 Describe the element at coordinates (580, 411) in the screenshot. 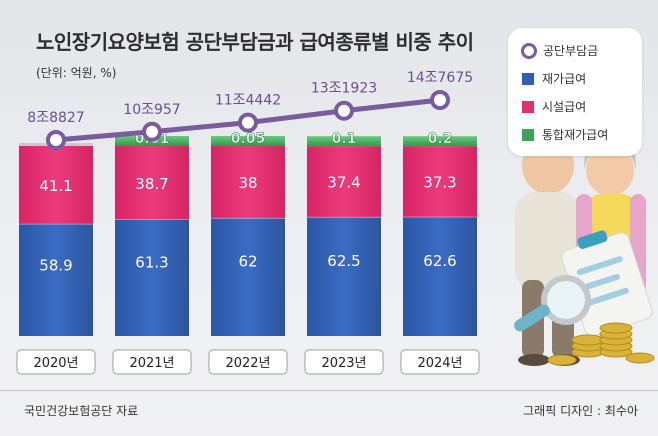

I see `design-credit: 그래픽 디자인 : 최수아` at that location.